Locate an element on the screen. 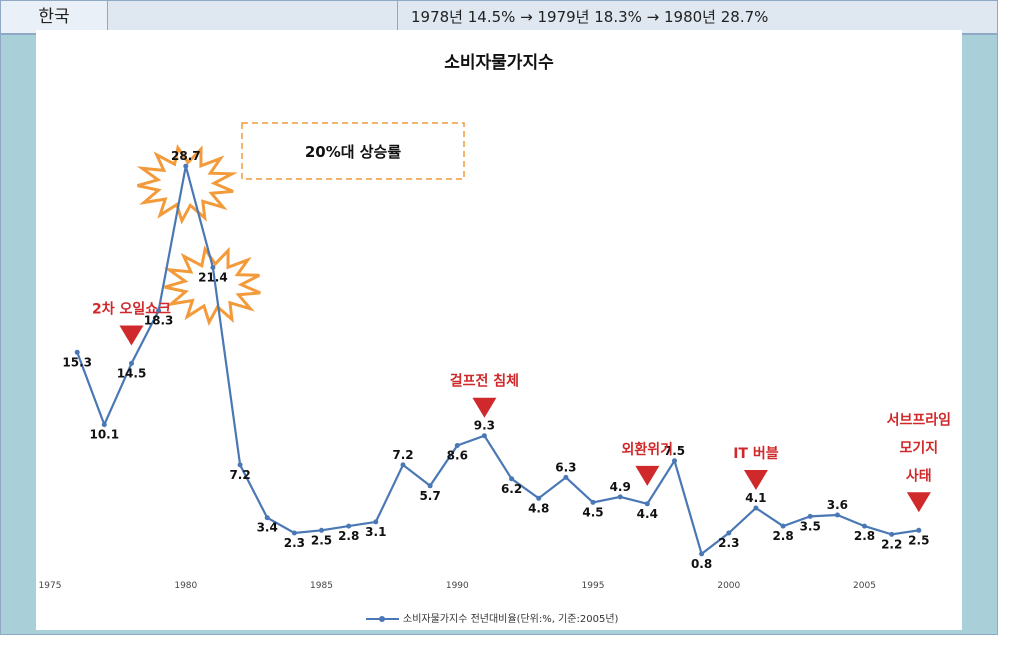 This screenshot has height=648, width=1014. data-label: 4.8 is located at coordinates (538, 508).